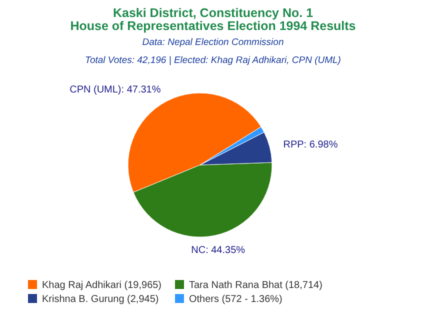 The image size is (426, 320). What do you see at coordinates (213, 42) in the screenshot?
I see `chart-subtitle: Data: Nepal Election Commission` at bounding box center [213, 42].